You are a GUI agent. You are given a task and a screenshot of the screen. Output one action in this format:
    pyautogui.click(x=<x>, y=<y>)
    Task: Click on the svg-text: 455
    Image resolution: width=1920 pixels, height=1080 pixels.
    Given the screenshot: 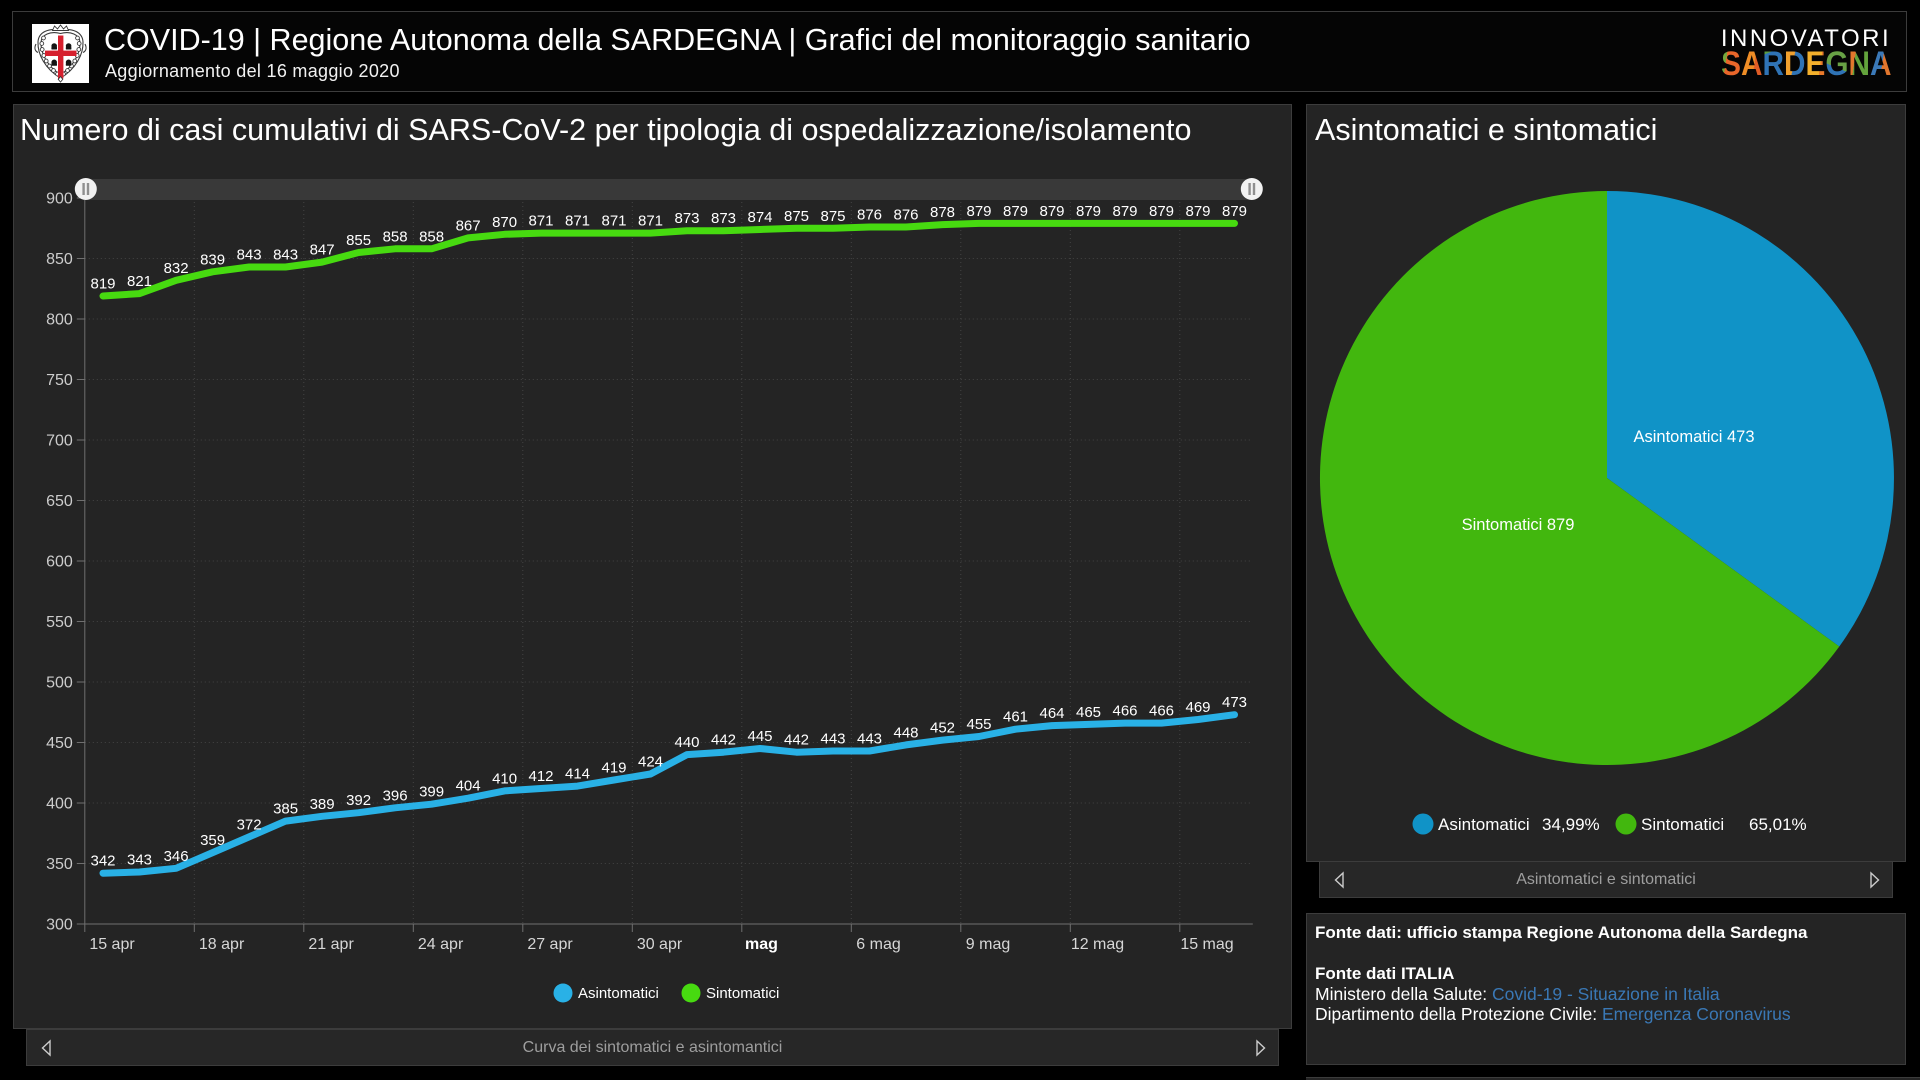 What is the action you would take?
    pyautogui.click(x=978, y=724)
    